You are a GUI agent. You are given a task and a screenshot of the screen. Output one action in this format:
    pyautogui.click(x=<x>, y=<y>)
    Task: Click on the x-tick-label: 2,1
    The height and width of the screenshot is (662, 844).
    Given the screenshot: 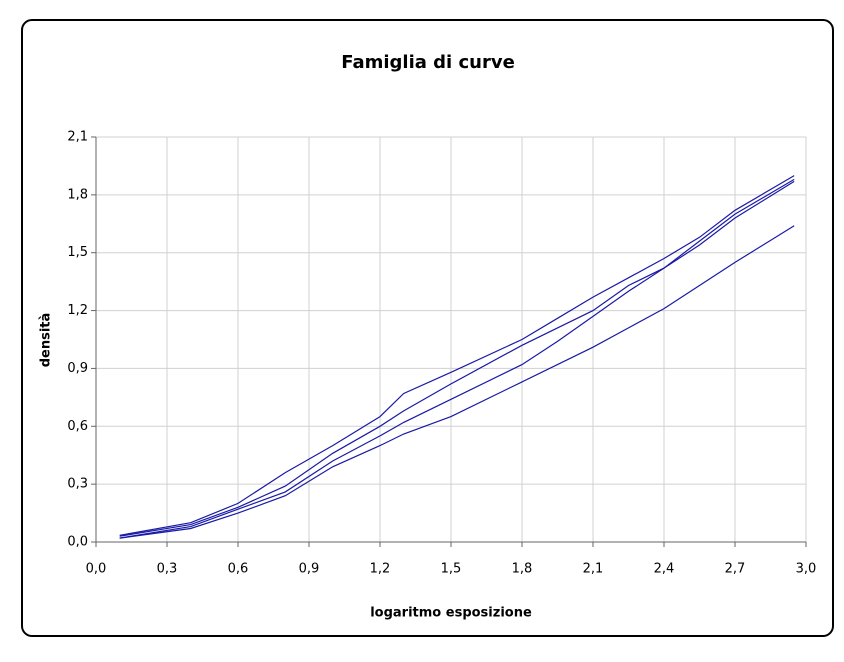 What is the action you would take?
    pyautogui.click(x=593, y=569)
    